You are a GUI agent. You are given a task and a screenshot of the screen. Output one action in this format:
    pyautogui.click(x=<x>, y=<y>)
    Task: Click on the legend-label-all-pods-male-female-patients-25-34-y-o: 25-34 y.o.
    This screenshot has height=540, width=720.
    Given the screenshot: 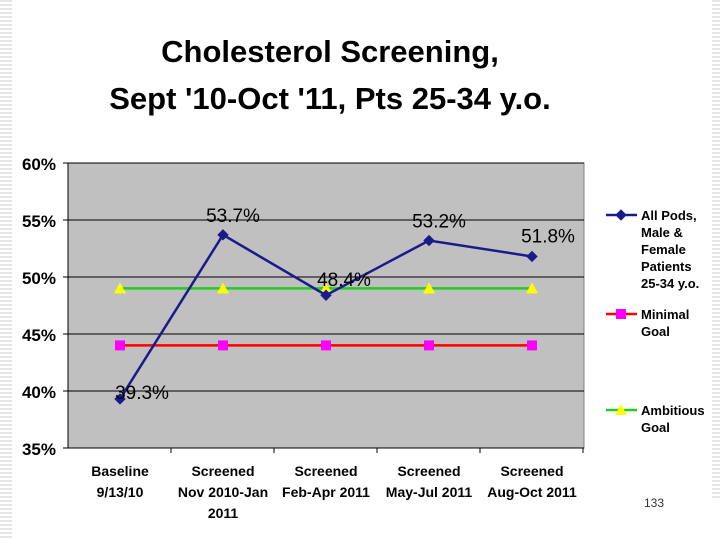 What is the action you would take?
    pyautogui.click(x=670, y=283)
    